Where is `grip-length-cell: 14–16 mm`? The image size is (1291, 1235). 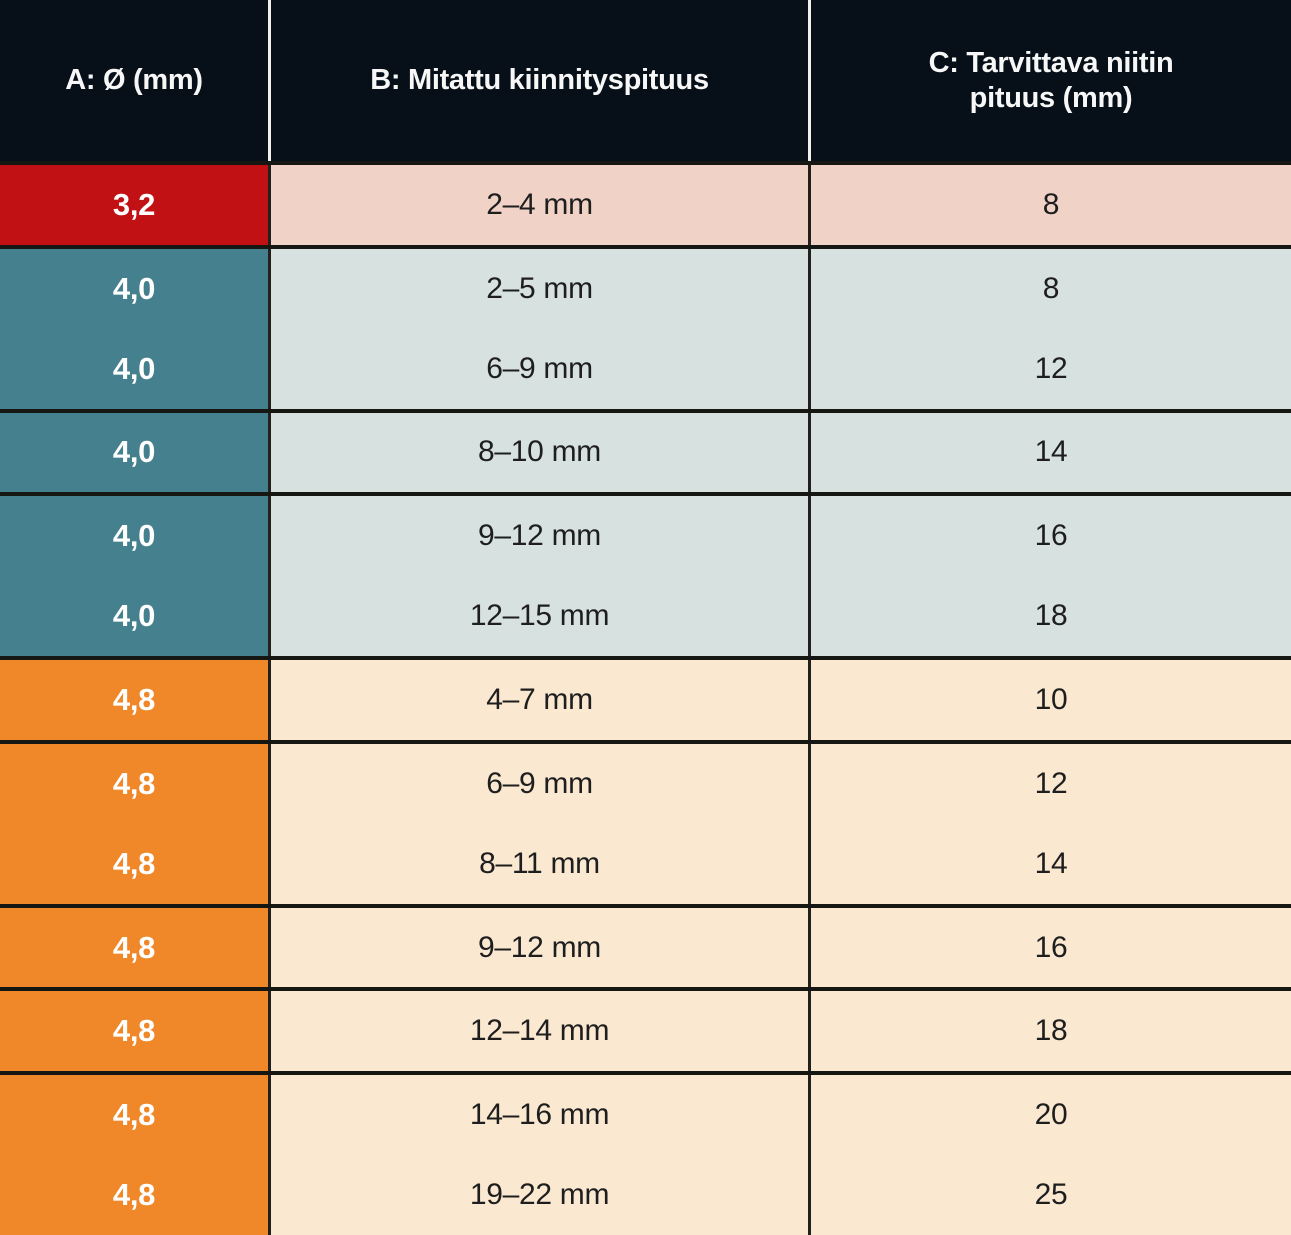
grip-length-cell: 14–16 mm is located at coordinates (541, 1115).